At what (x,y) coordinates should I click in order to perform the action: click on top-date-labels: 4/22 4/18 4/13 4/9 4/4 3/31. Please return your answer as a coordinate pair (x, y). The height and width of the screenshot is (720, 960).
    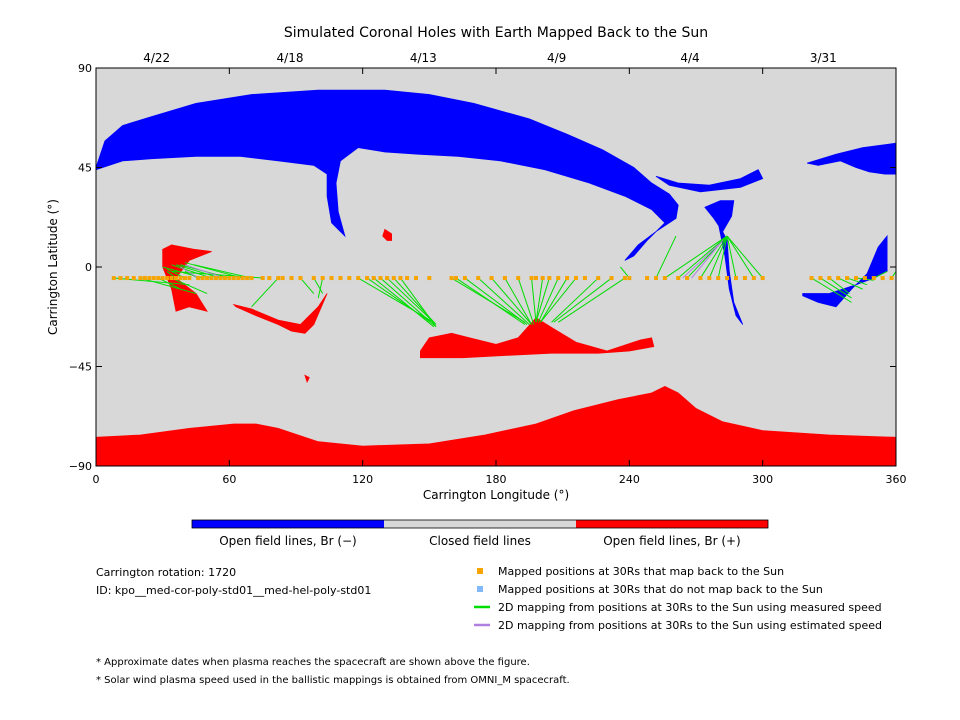
    Looking at the image, I should click on (490, 58).